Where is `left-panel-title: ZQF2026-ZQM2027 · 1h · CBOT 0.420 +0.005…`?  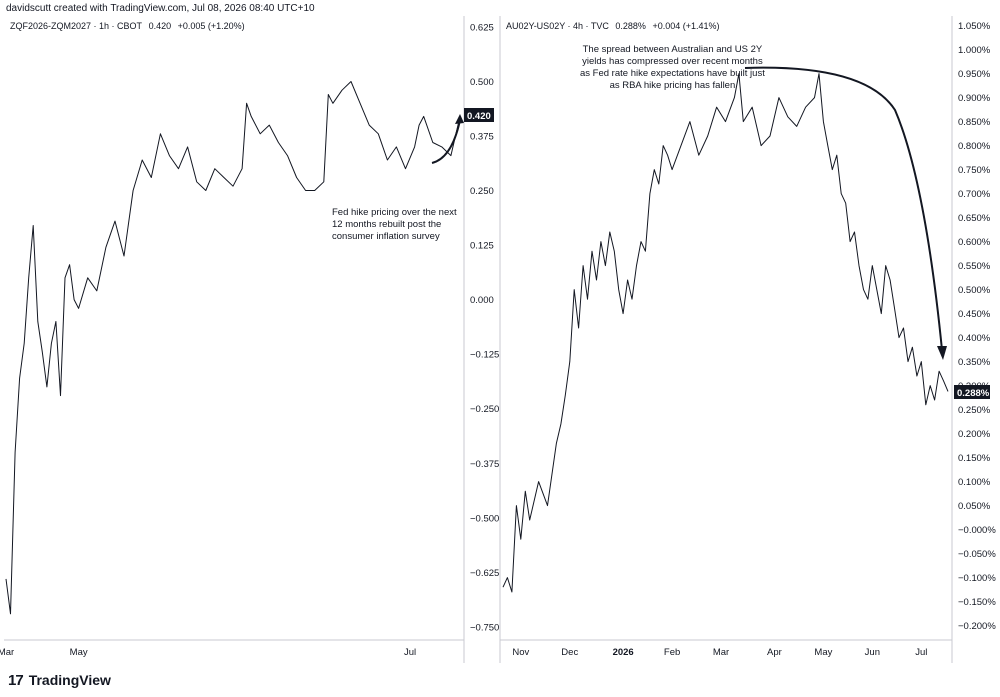 left-panel-title: ZQF2026-ZQM2027 · 1h · CBOT 0.420 +0.005… is located at coordinates (129, 26).